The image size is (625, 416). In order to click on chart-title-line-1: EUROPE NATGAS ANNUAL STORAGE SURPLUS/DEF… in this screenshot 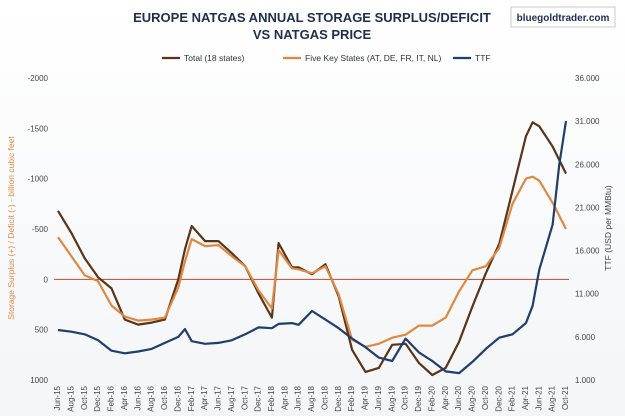, I will do `click(312, 17)`.